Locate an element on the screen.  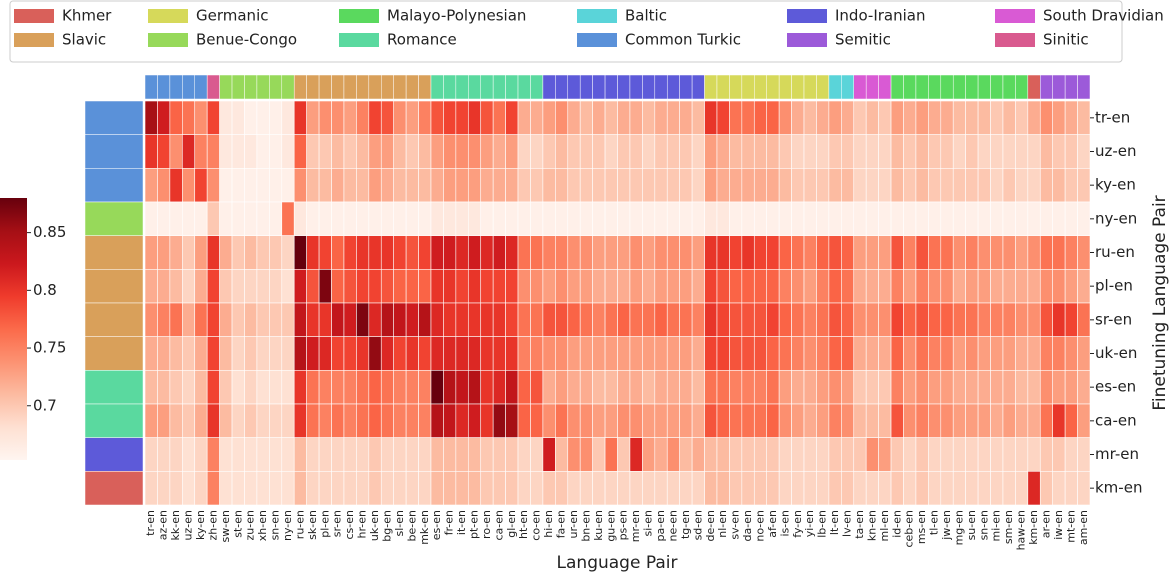
colorbar-tick-label: 0.7 is located at coordinates (45, 405).